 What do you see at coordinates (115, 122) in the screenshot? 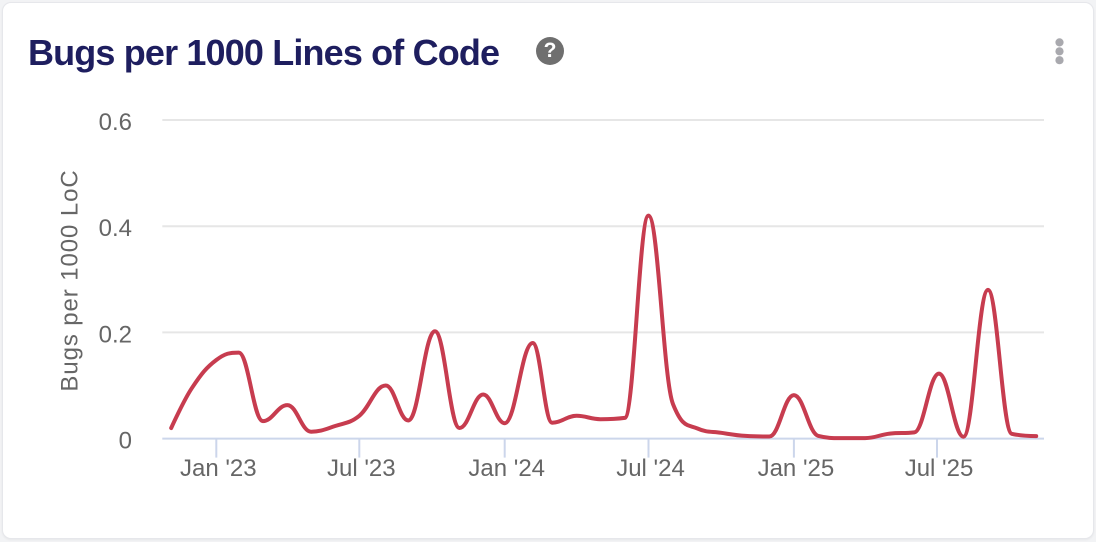
I see `svg-text: 0.6` at bounding box center [115, 122].